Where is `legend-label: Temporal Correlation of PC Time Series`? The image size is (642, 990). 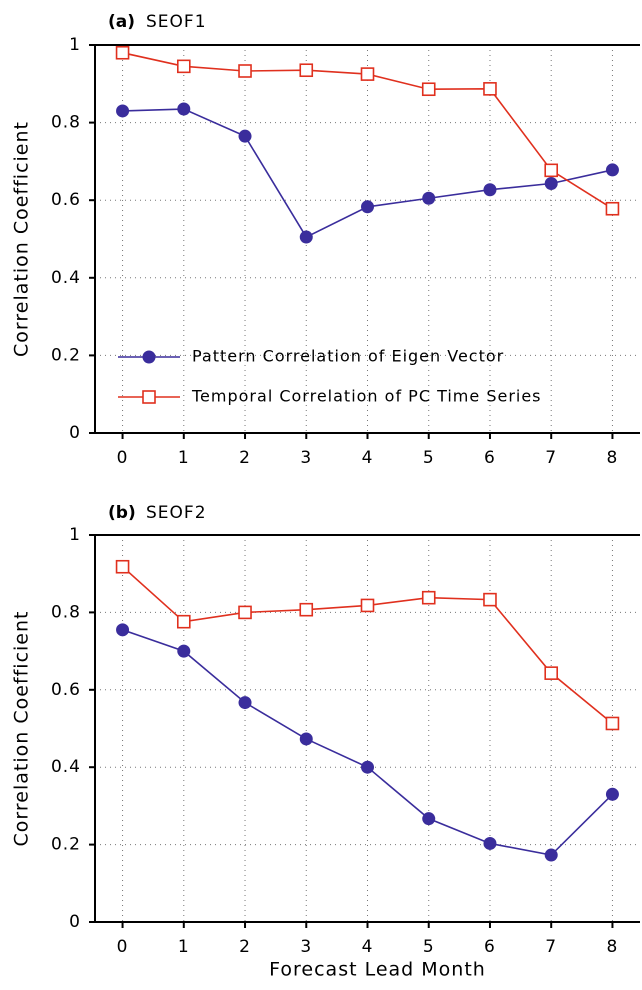
legend-label: Temporal Correlation of PC Time Series is located at coordinates (366, 396).